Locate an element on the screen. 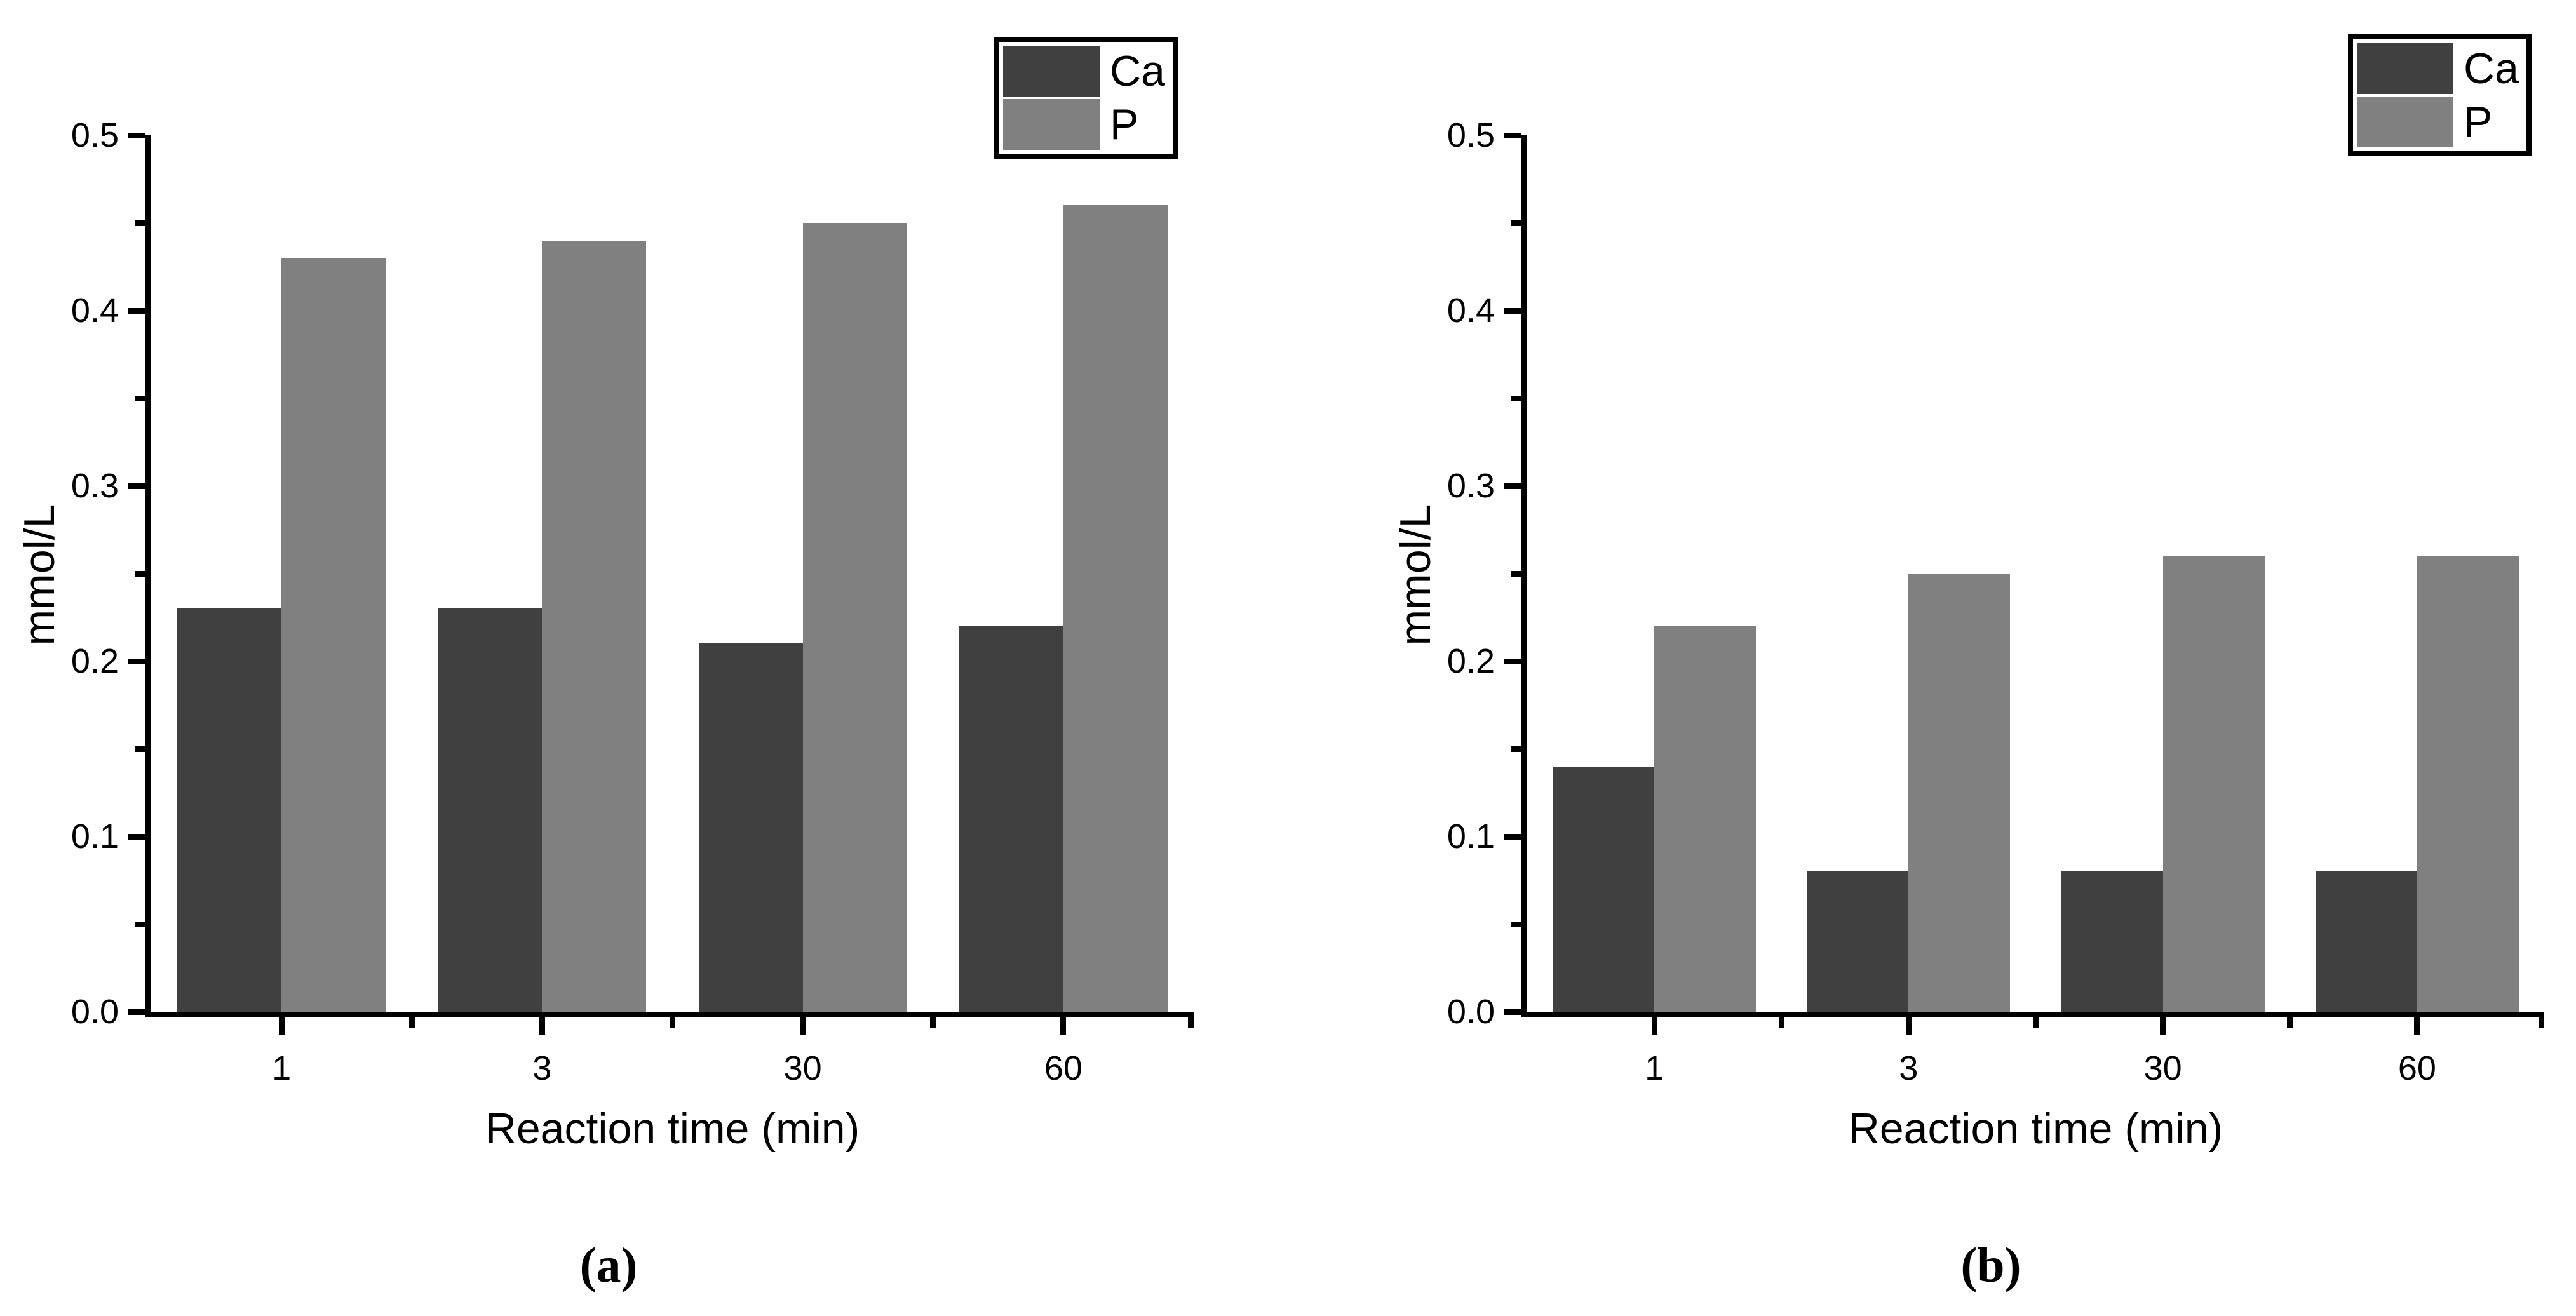 This screenshot has width=2576, height=1316. x-axis-title-b: Reaction time (min) is located at coordinates (2035, 1128).